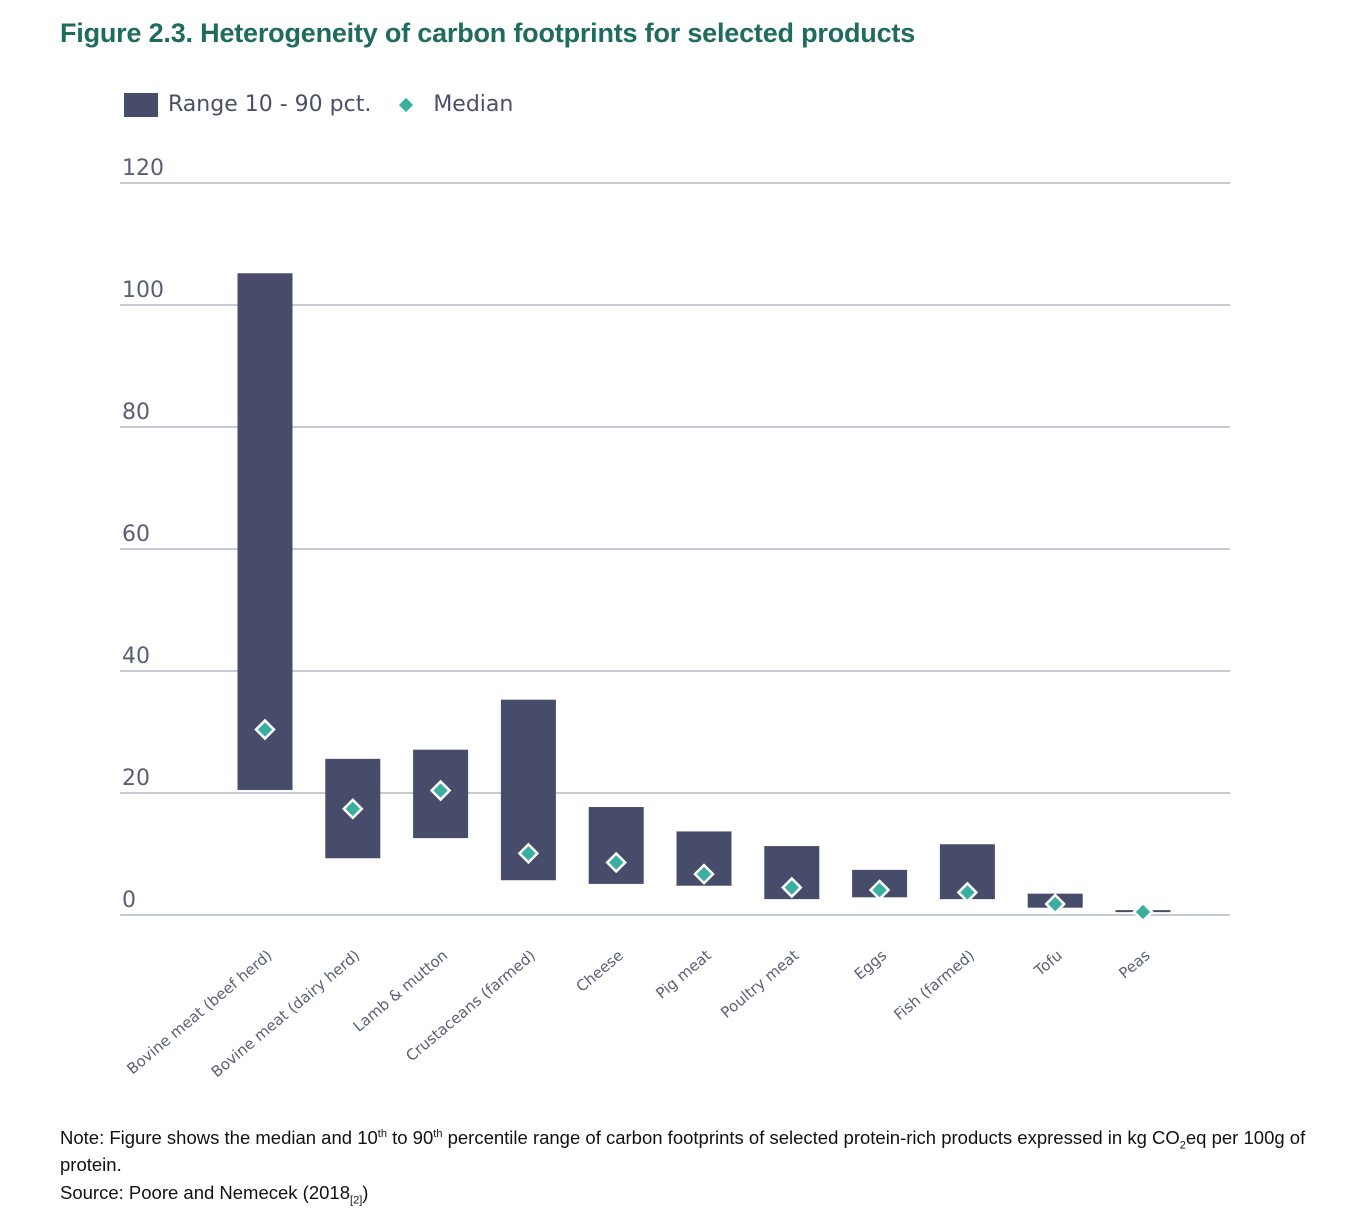 The height and width of the screenshot is (1218, 1358). I want to click on note-text-b: to 90, so click(410, 1137).